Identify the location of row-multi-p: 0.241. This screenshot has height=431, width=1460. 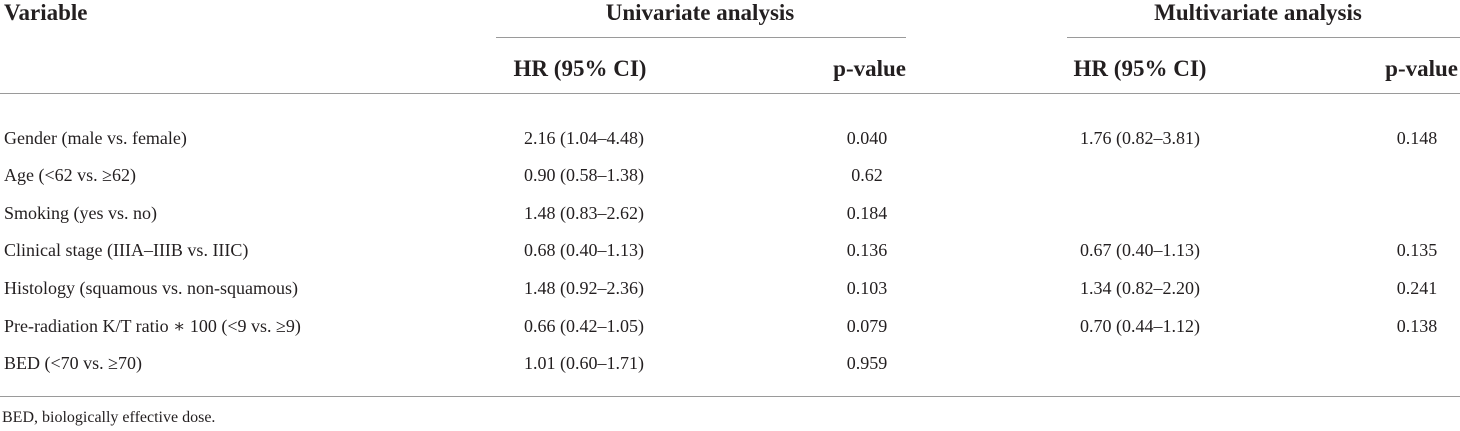
(1417, 288).